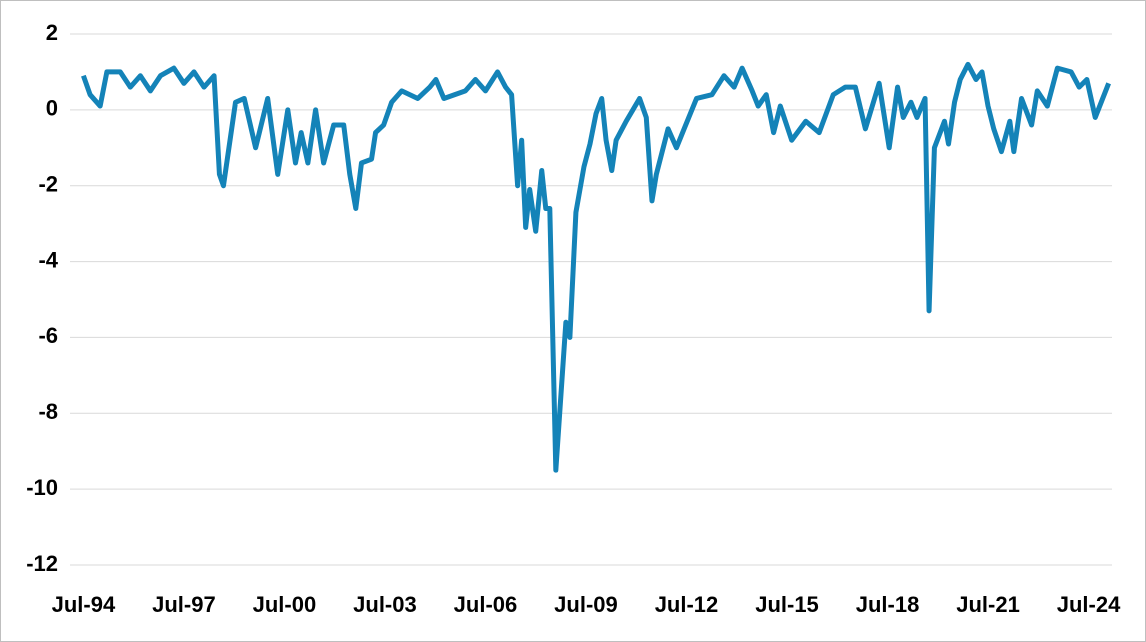  Describe the element at coordinates (84, 604) in the screenshot. I see `x-tick-label: Jul-94` at that location.